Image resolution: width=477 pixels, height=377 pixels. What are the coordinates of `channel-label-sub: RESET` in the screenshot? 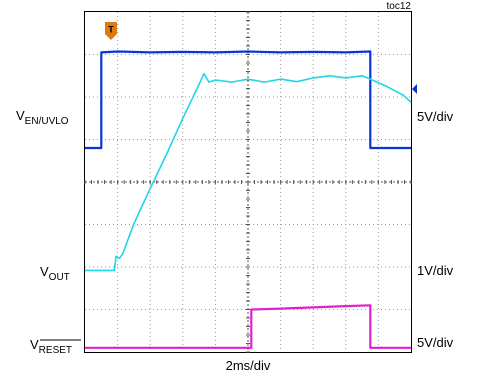 It's located at (55, 350).